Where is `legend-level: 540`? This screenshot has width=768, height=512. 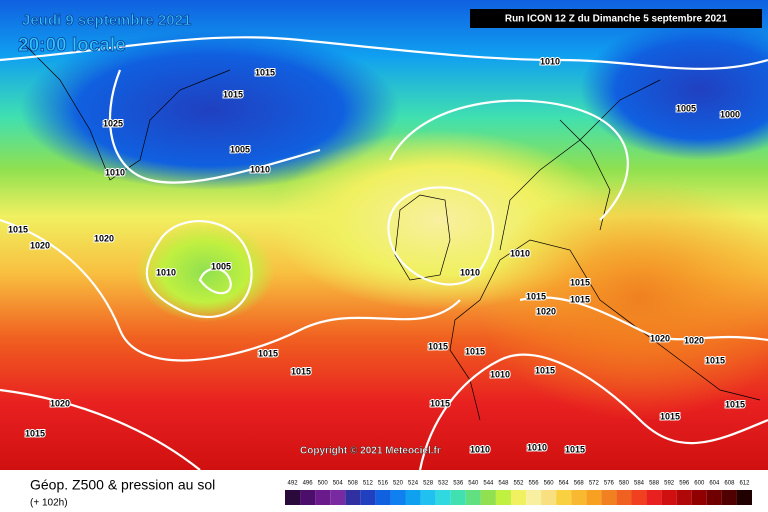
legend-level: 540 is located at coordinates (473, 484).